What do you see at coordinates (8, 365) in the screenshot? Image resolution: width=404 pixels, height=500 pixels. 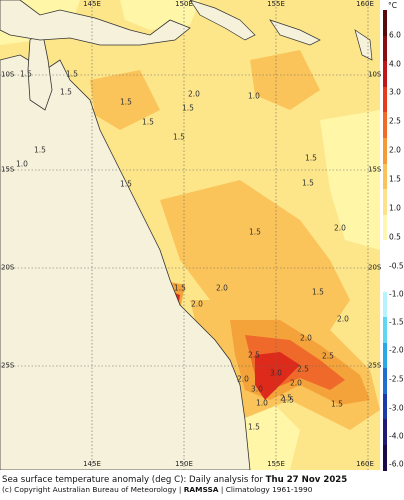 I see `lat-tick-left-25s: 25S` at bounding box center [8, 365].